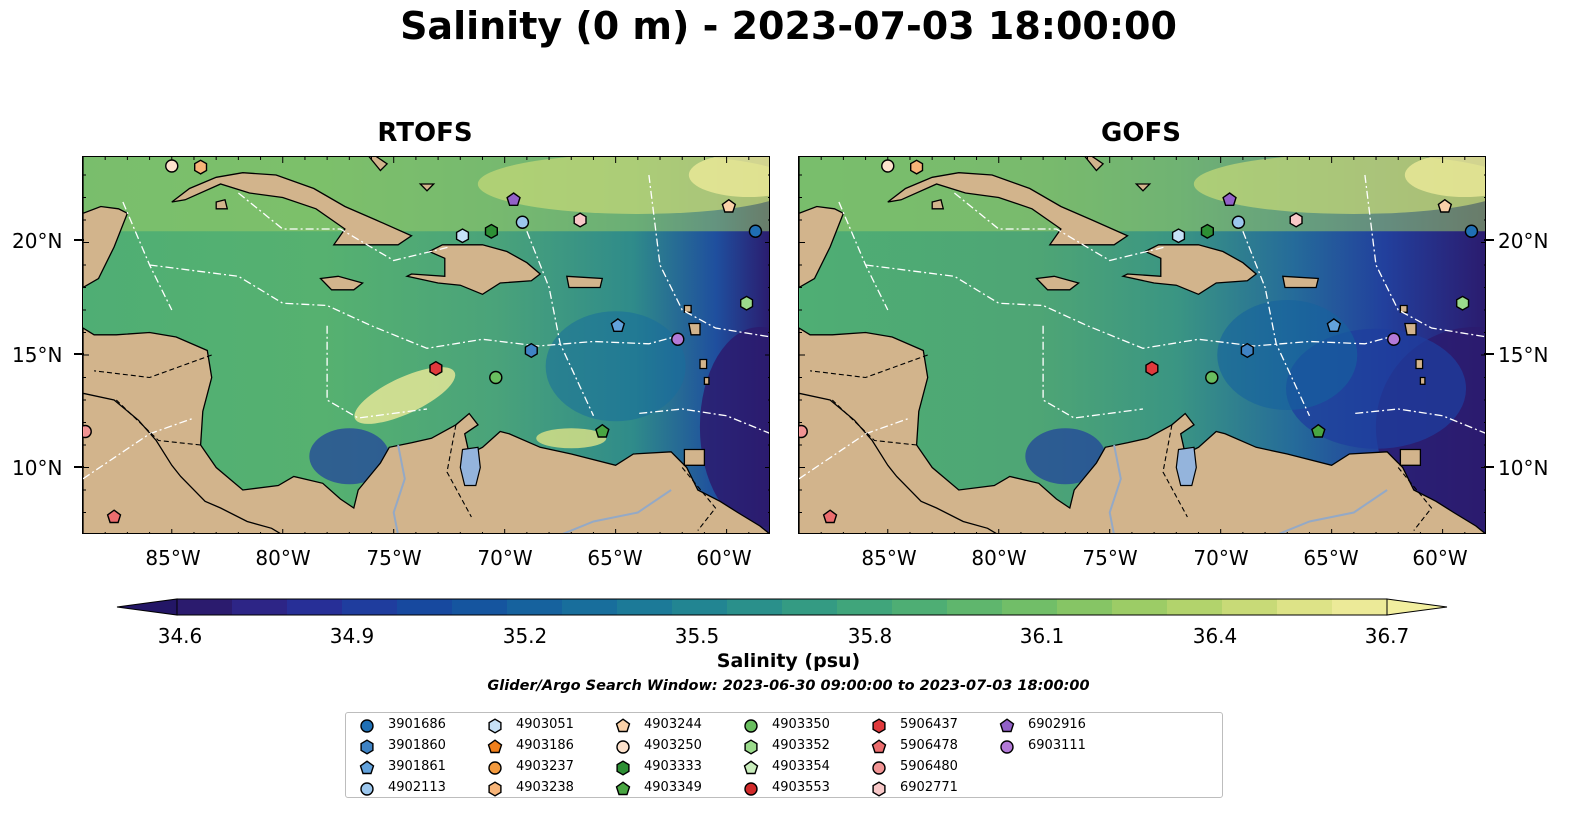 The height and width of the screenshot is (827, 1577). Describe the element at coordinates (1238, 222) in the screenshot. I see `float-marker-4902113-gofs` at that location.